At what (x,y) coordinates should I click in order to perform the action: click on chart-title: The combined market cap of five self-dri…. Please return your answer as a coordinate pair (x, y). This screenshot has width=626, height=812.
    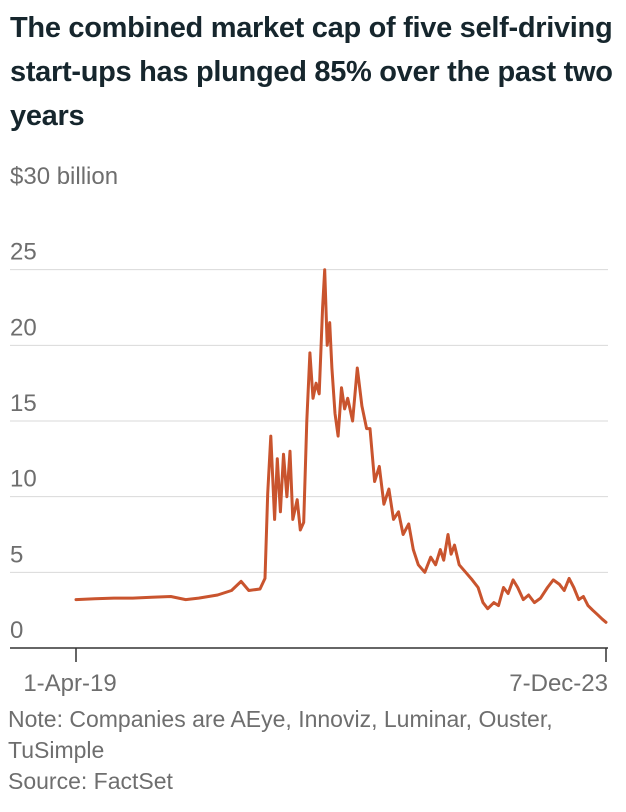
    Looking at the image, I should click on (311, 72).